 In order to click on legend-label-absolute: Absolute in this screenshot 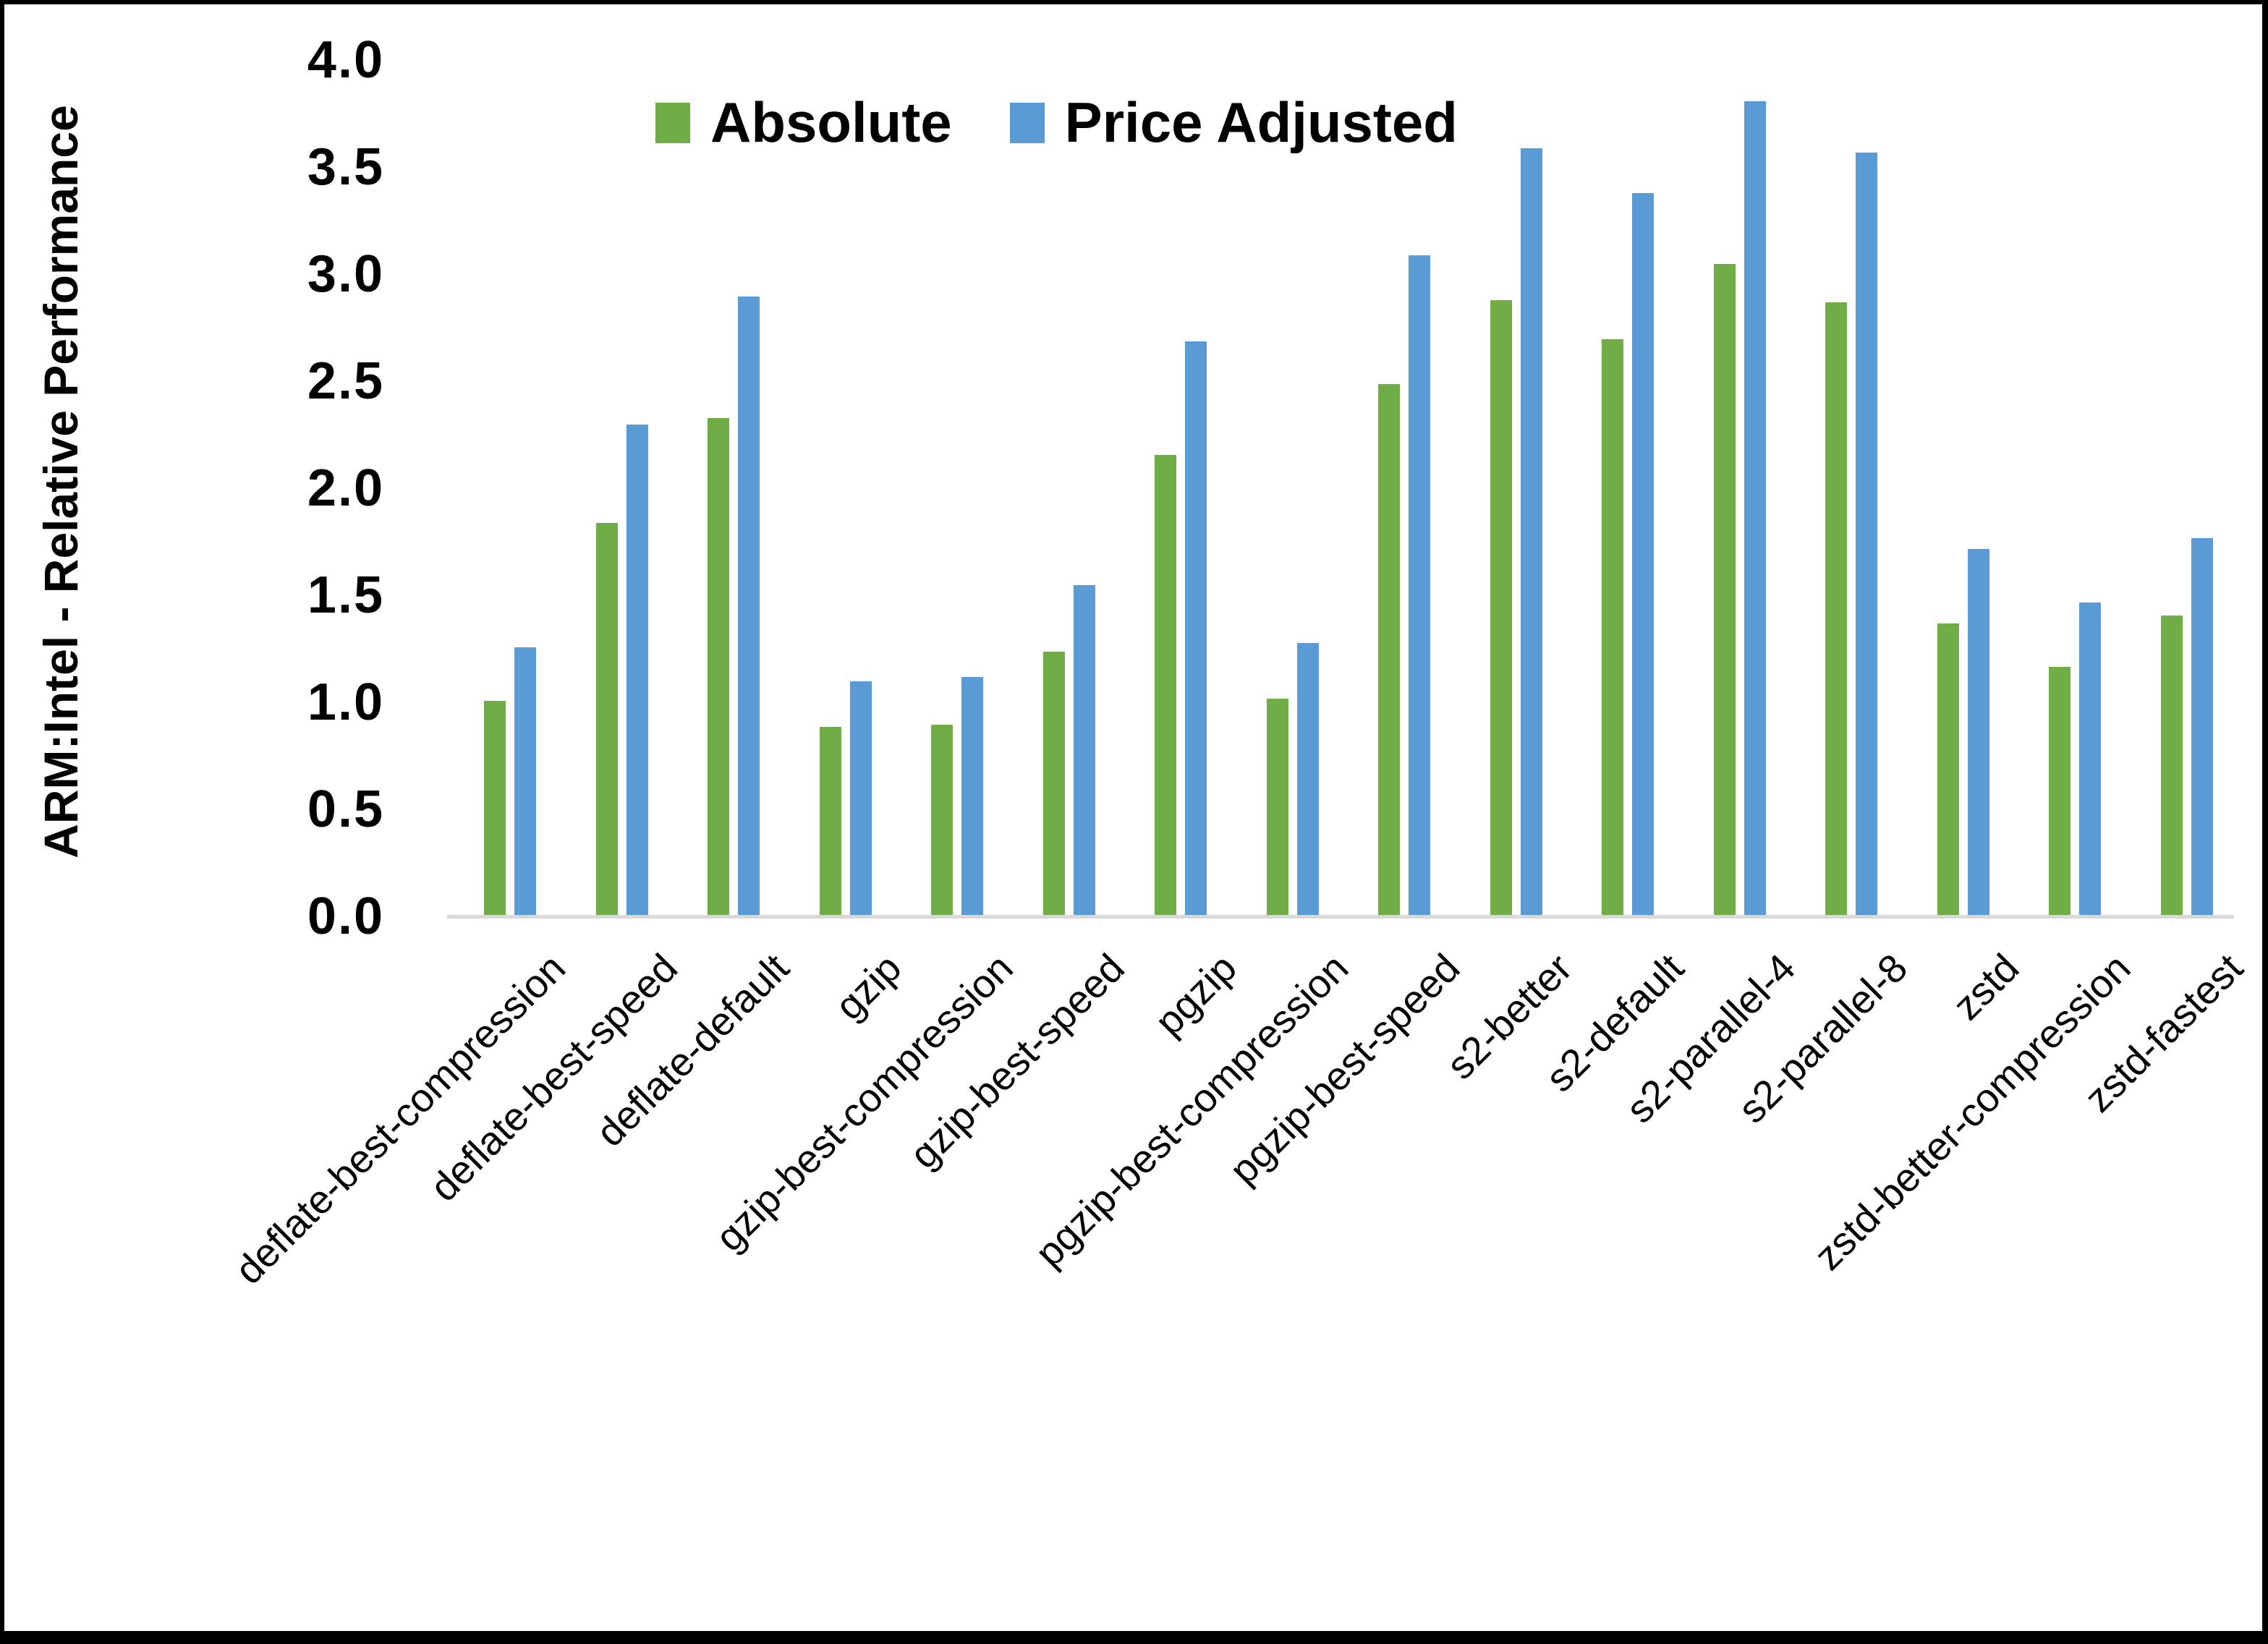, I will do `click(831, 122)`.